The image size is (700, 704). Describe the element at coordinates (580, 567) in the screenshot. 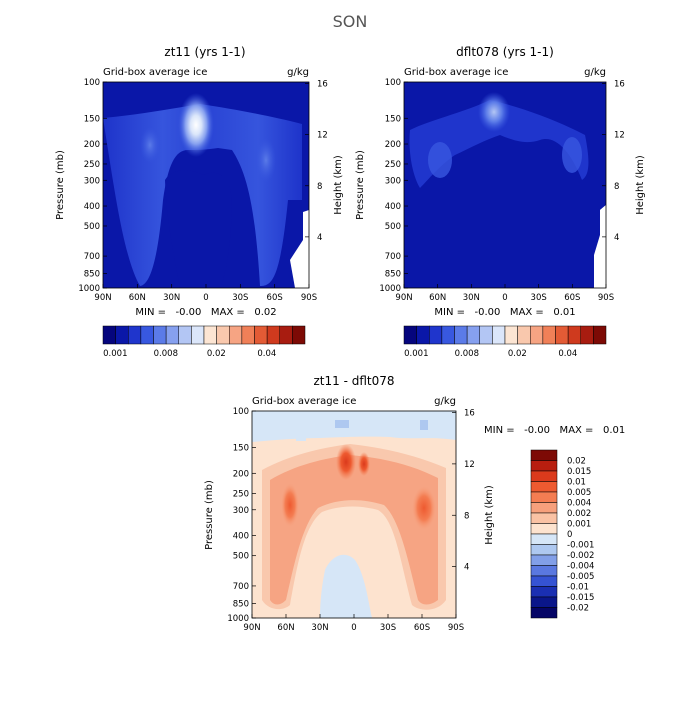

I see `colorbar-tick-label: -0.004` at that location.